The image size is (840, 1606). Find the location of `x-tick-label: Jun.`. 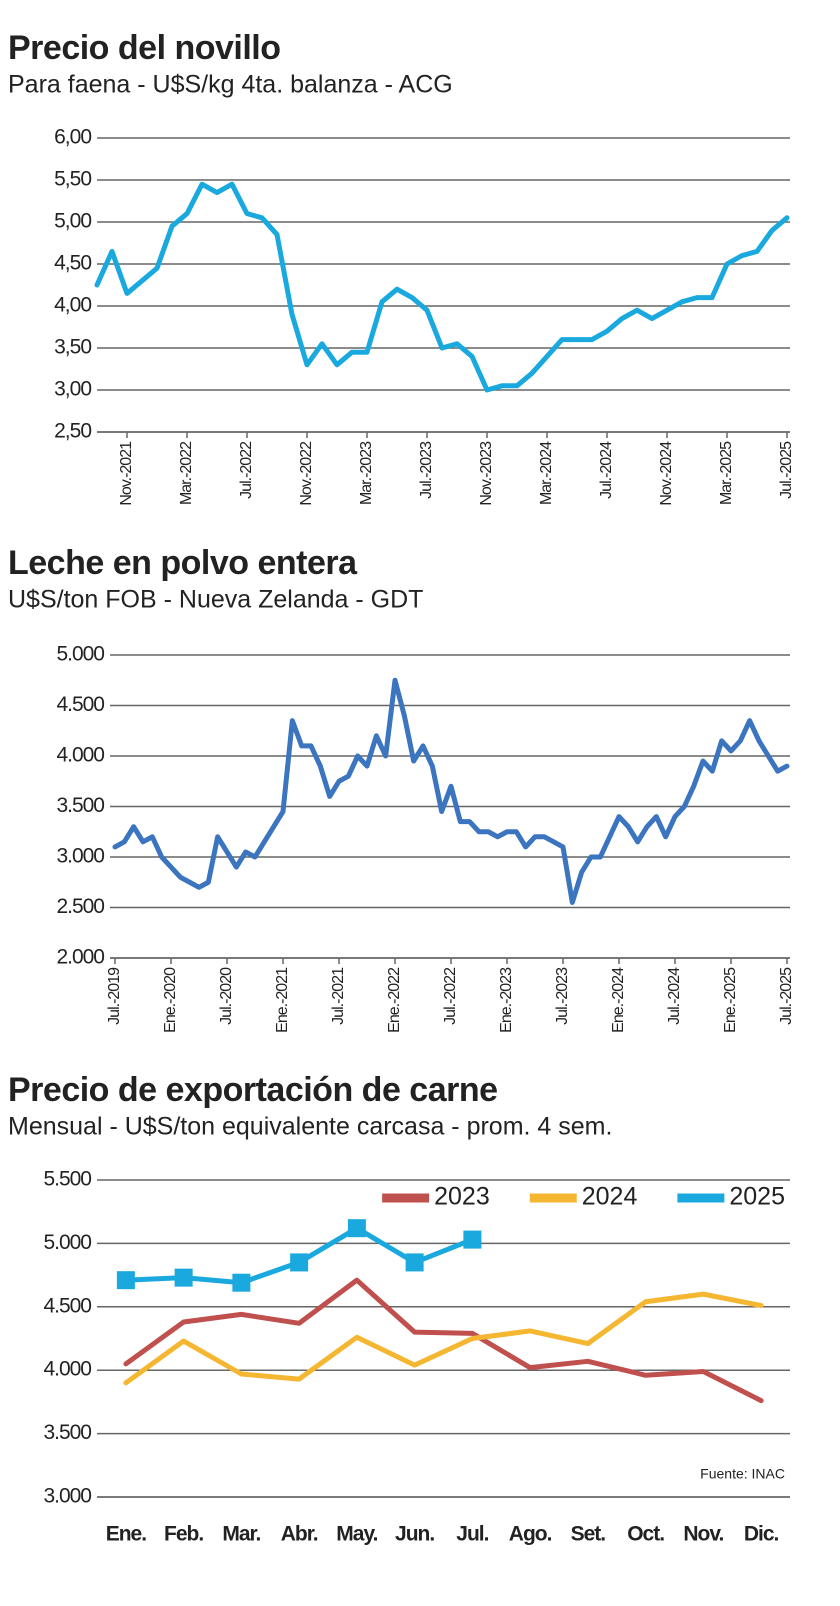

x-tick-label: Jun. is located at coordinates (414, 1534).